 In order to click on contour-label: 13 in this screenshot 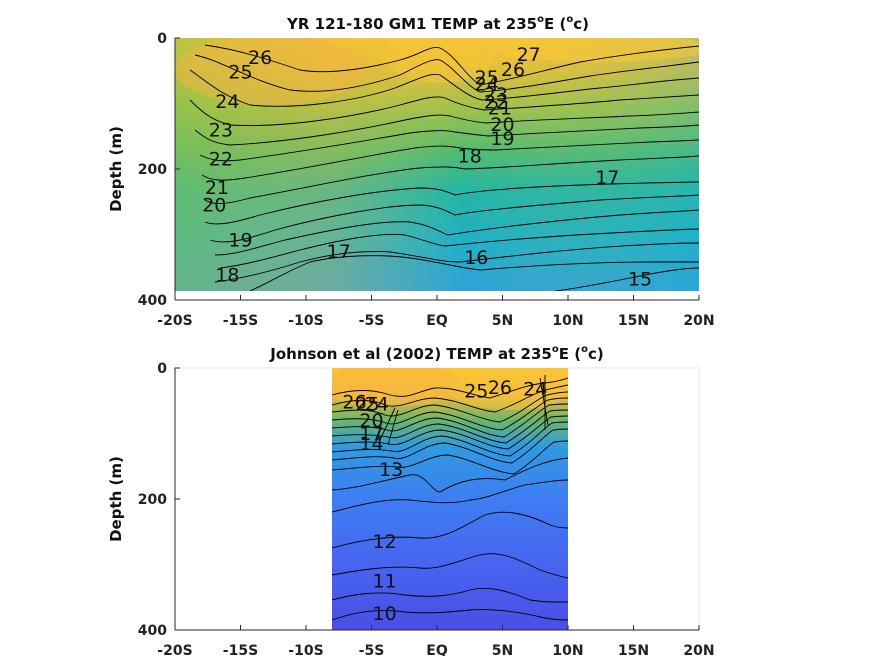, I will do `click(391, 470)`.